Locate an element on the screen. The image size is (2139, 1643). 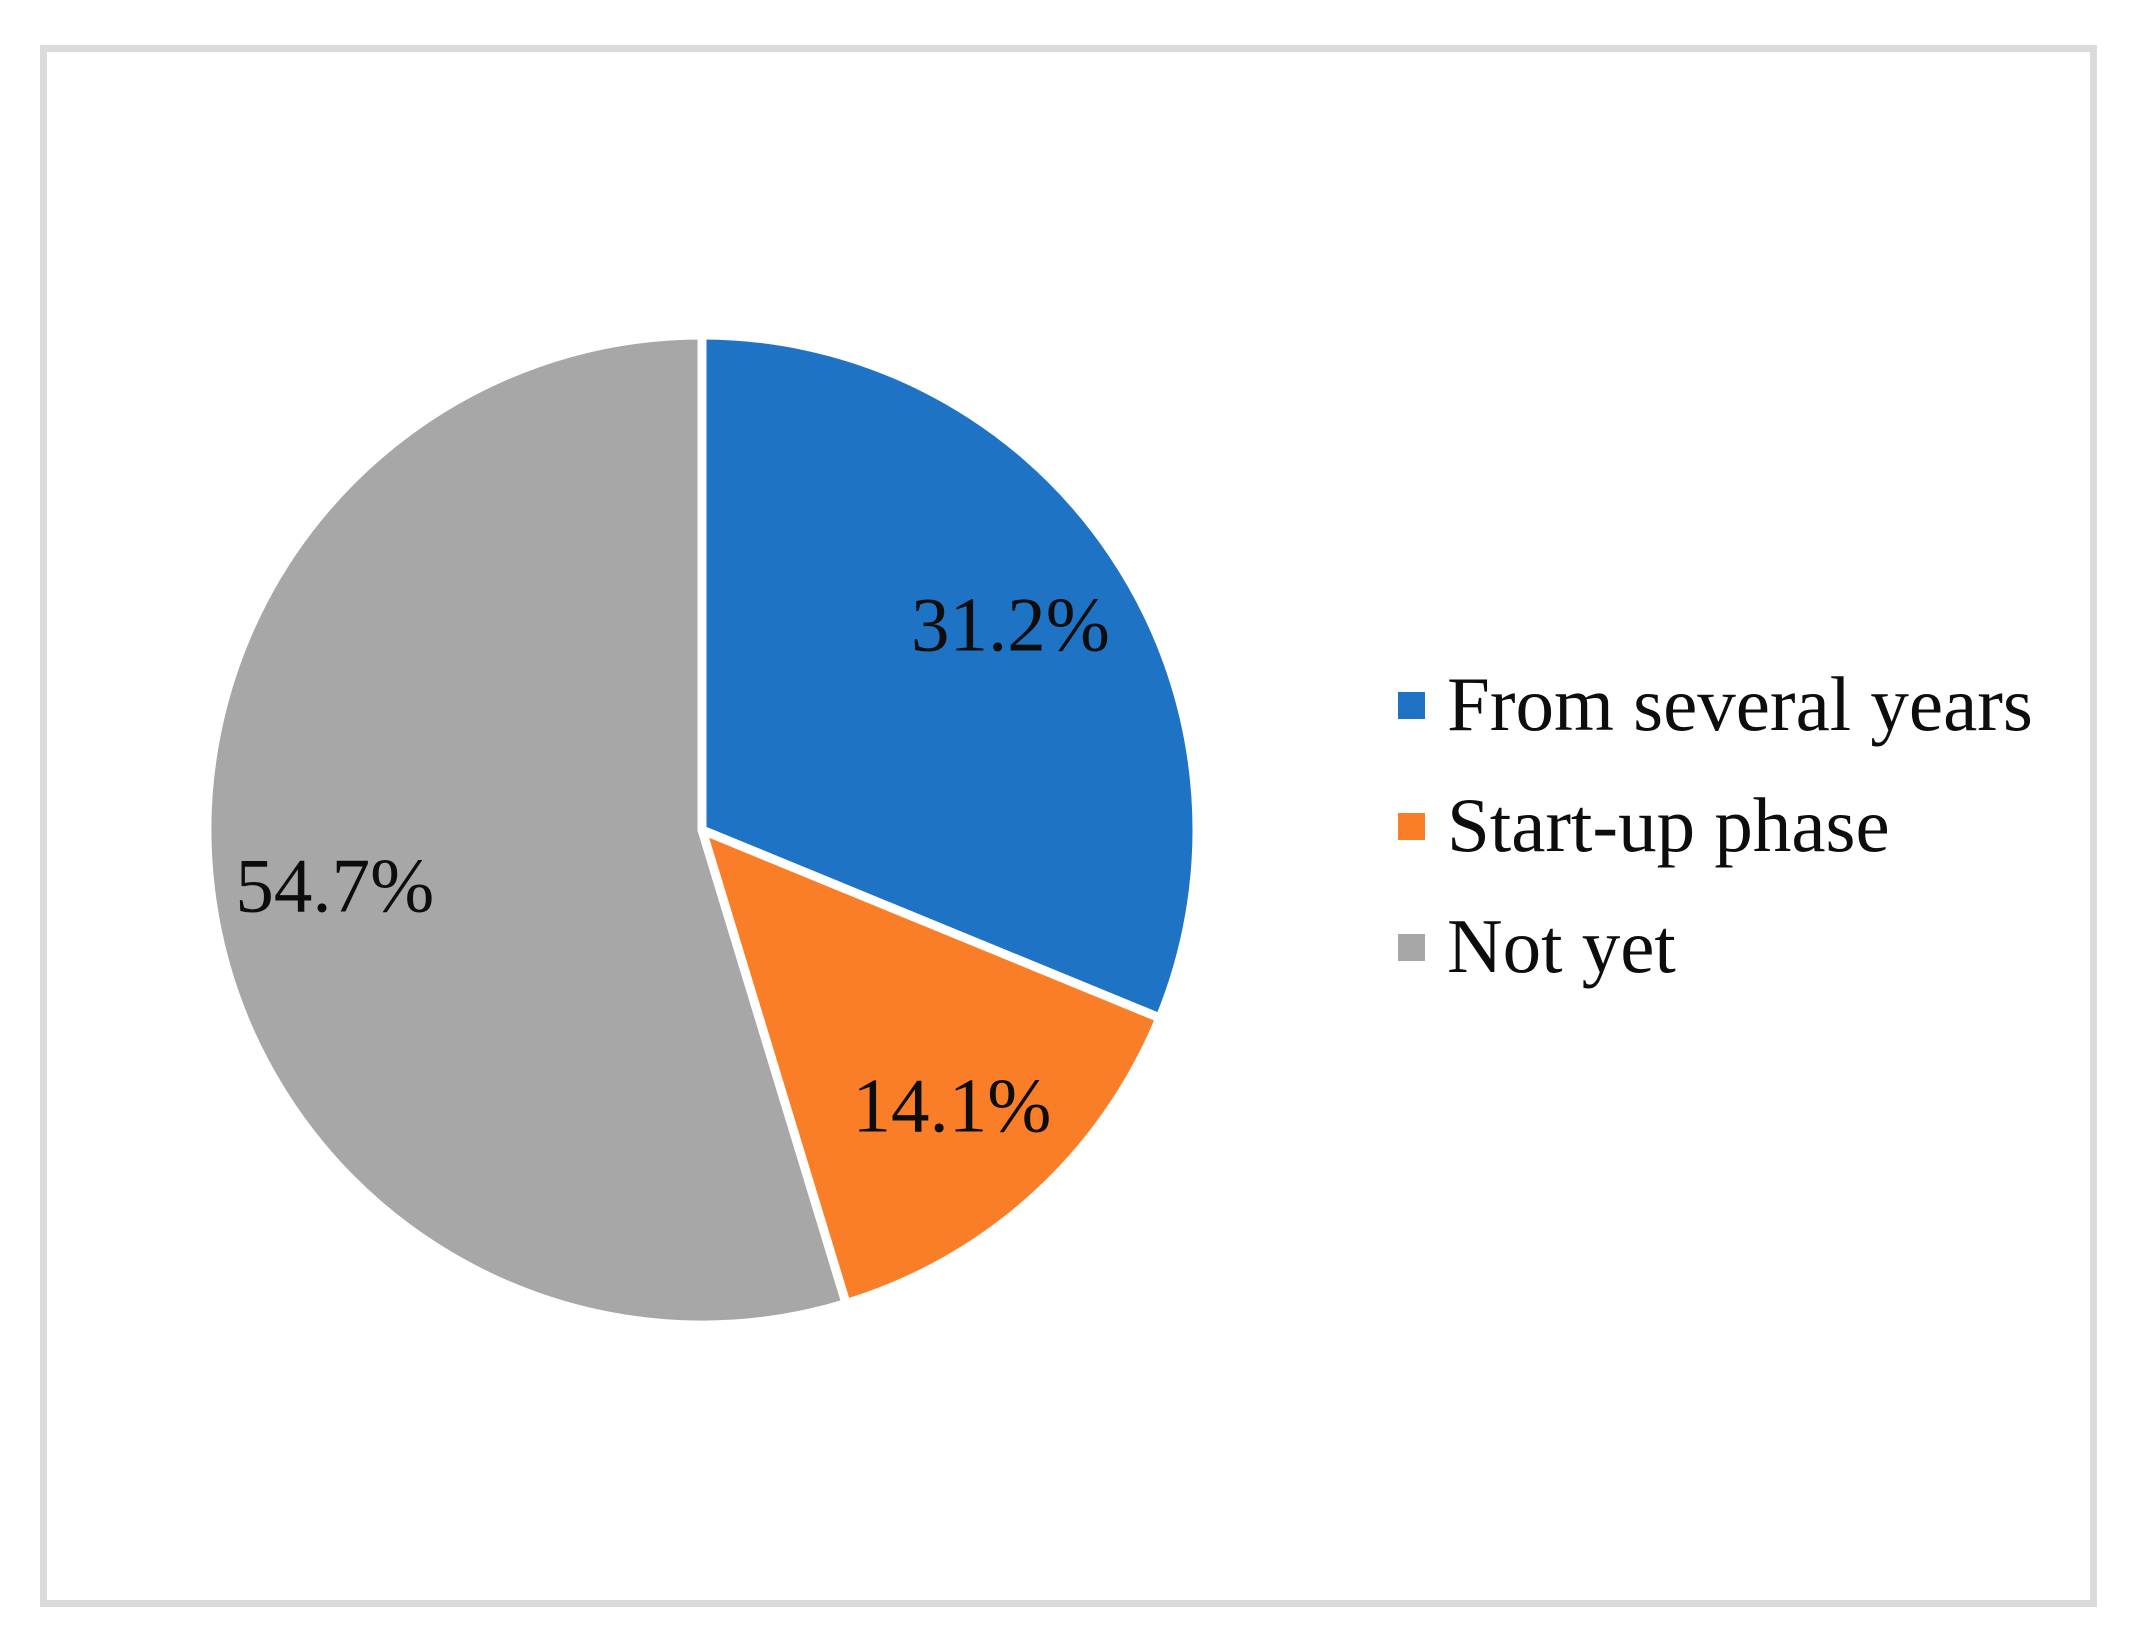
pie-label-from-several-years: 31.2% is located at coordinates (1010, 624).